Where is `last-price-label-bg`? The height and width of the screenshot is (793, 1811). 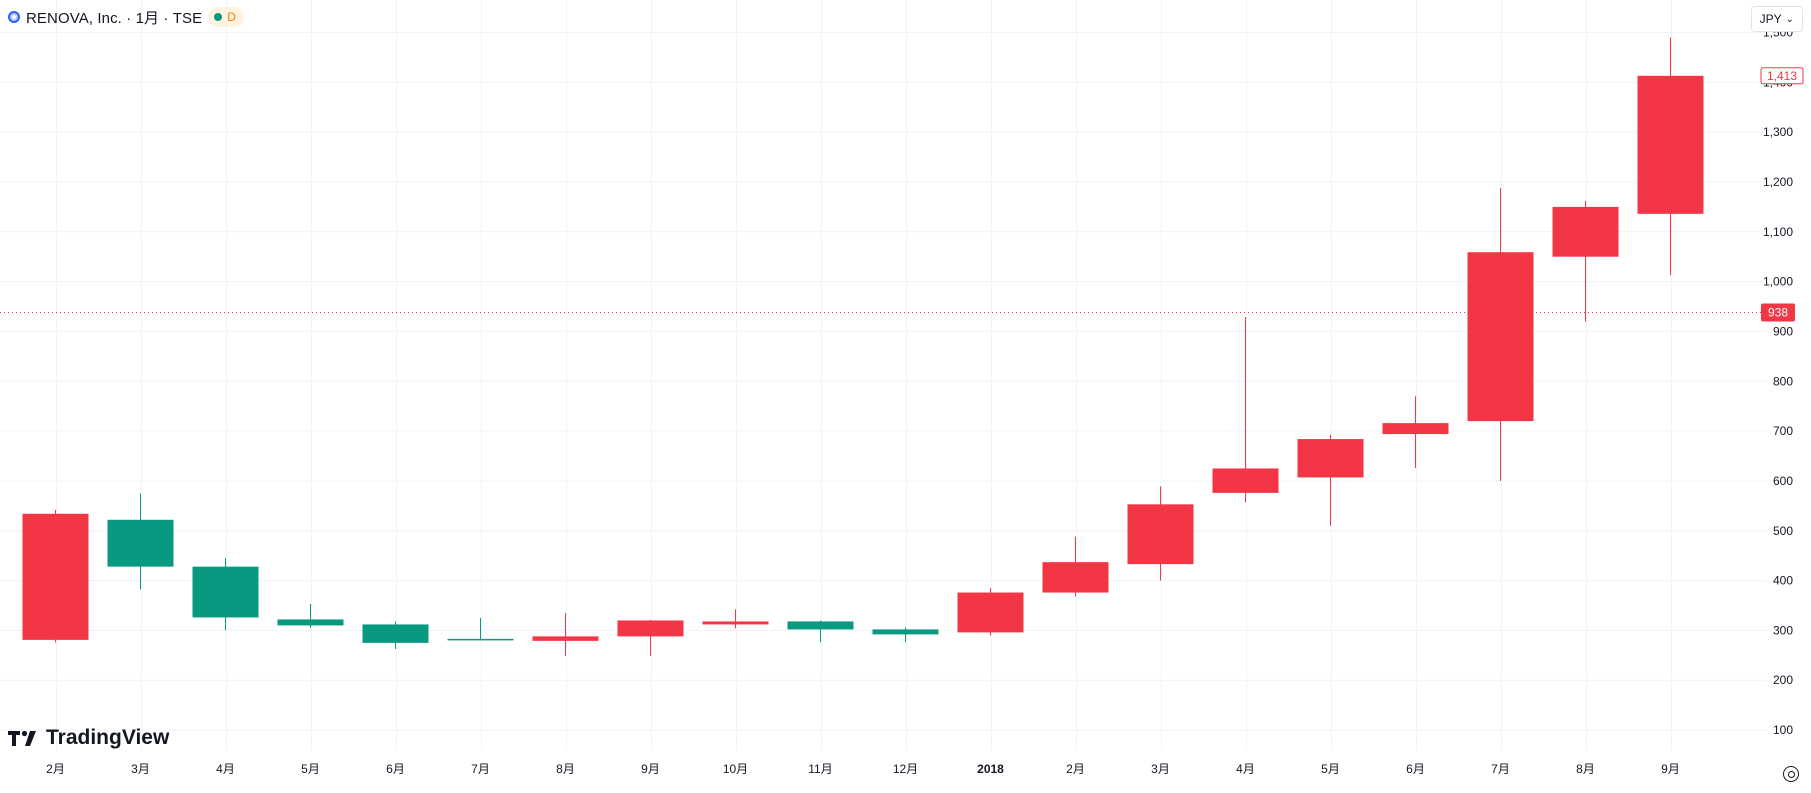 last-price-label-bg is located at coordinates (1778, 312).